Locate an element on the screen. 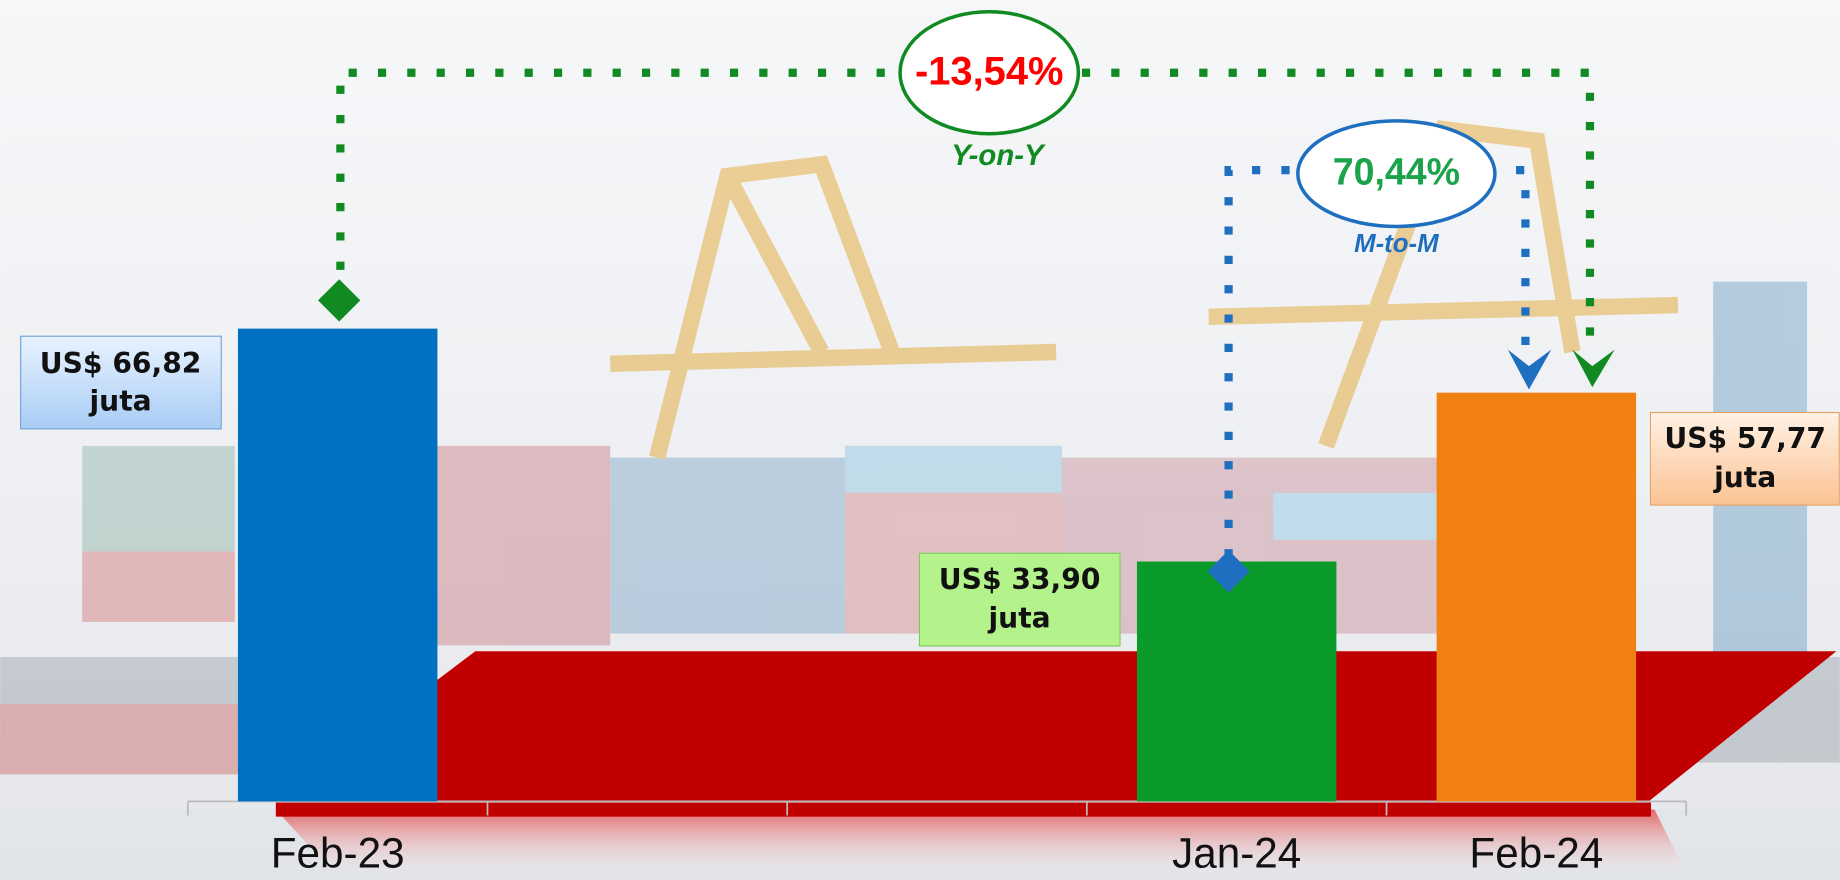 This screenshot has width=1840, height=880. yoy-change: -13,54% is located at coordinates (989, 71).